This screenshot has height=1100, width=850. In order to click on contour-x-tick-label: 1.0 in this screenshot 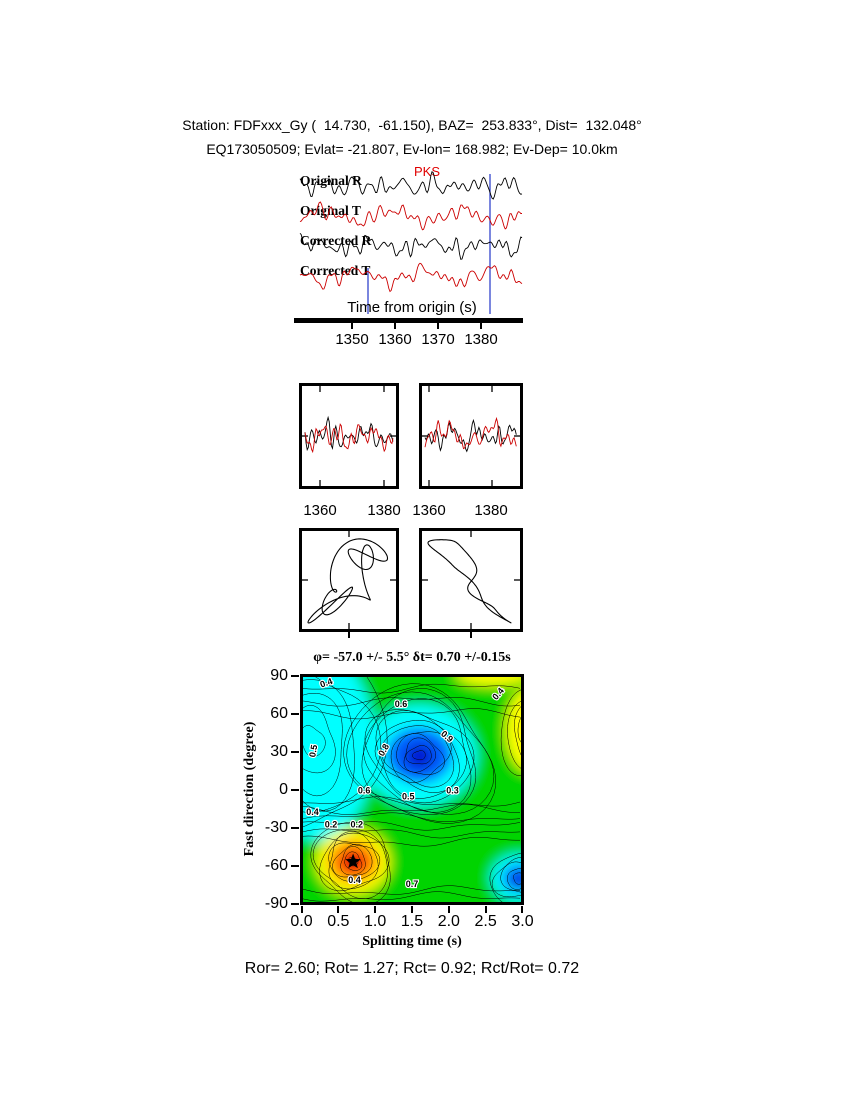, I will do `click(375, 921)`.